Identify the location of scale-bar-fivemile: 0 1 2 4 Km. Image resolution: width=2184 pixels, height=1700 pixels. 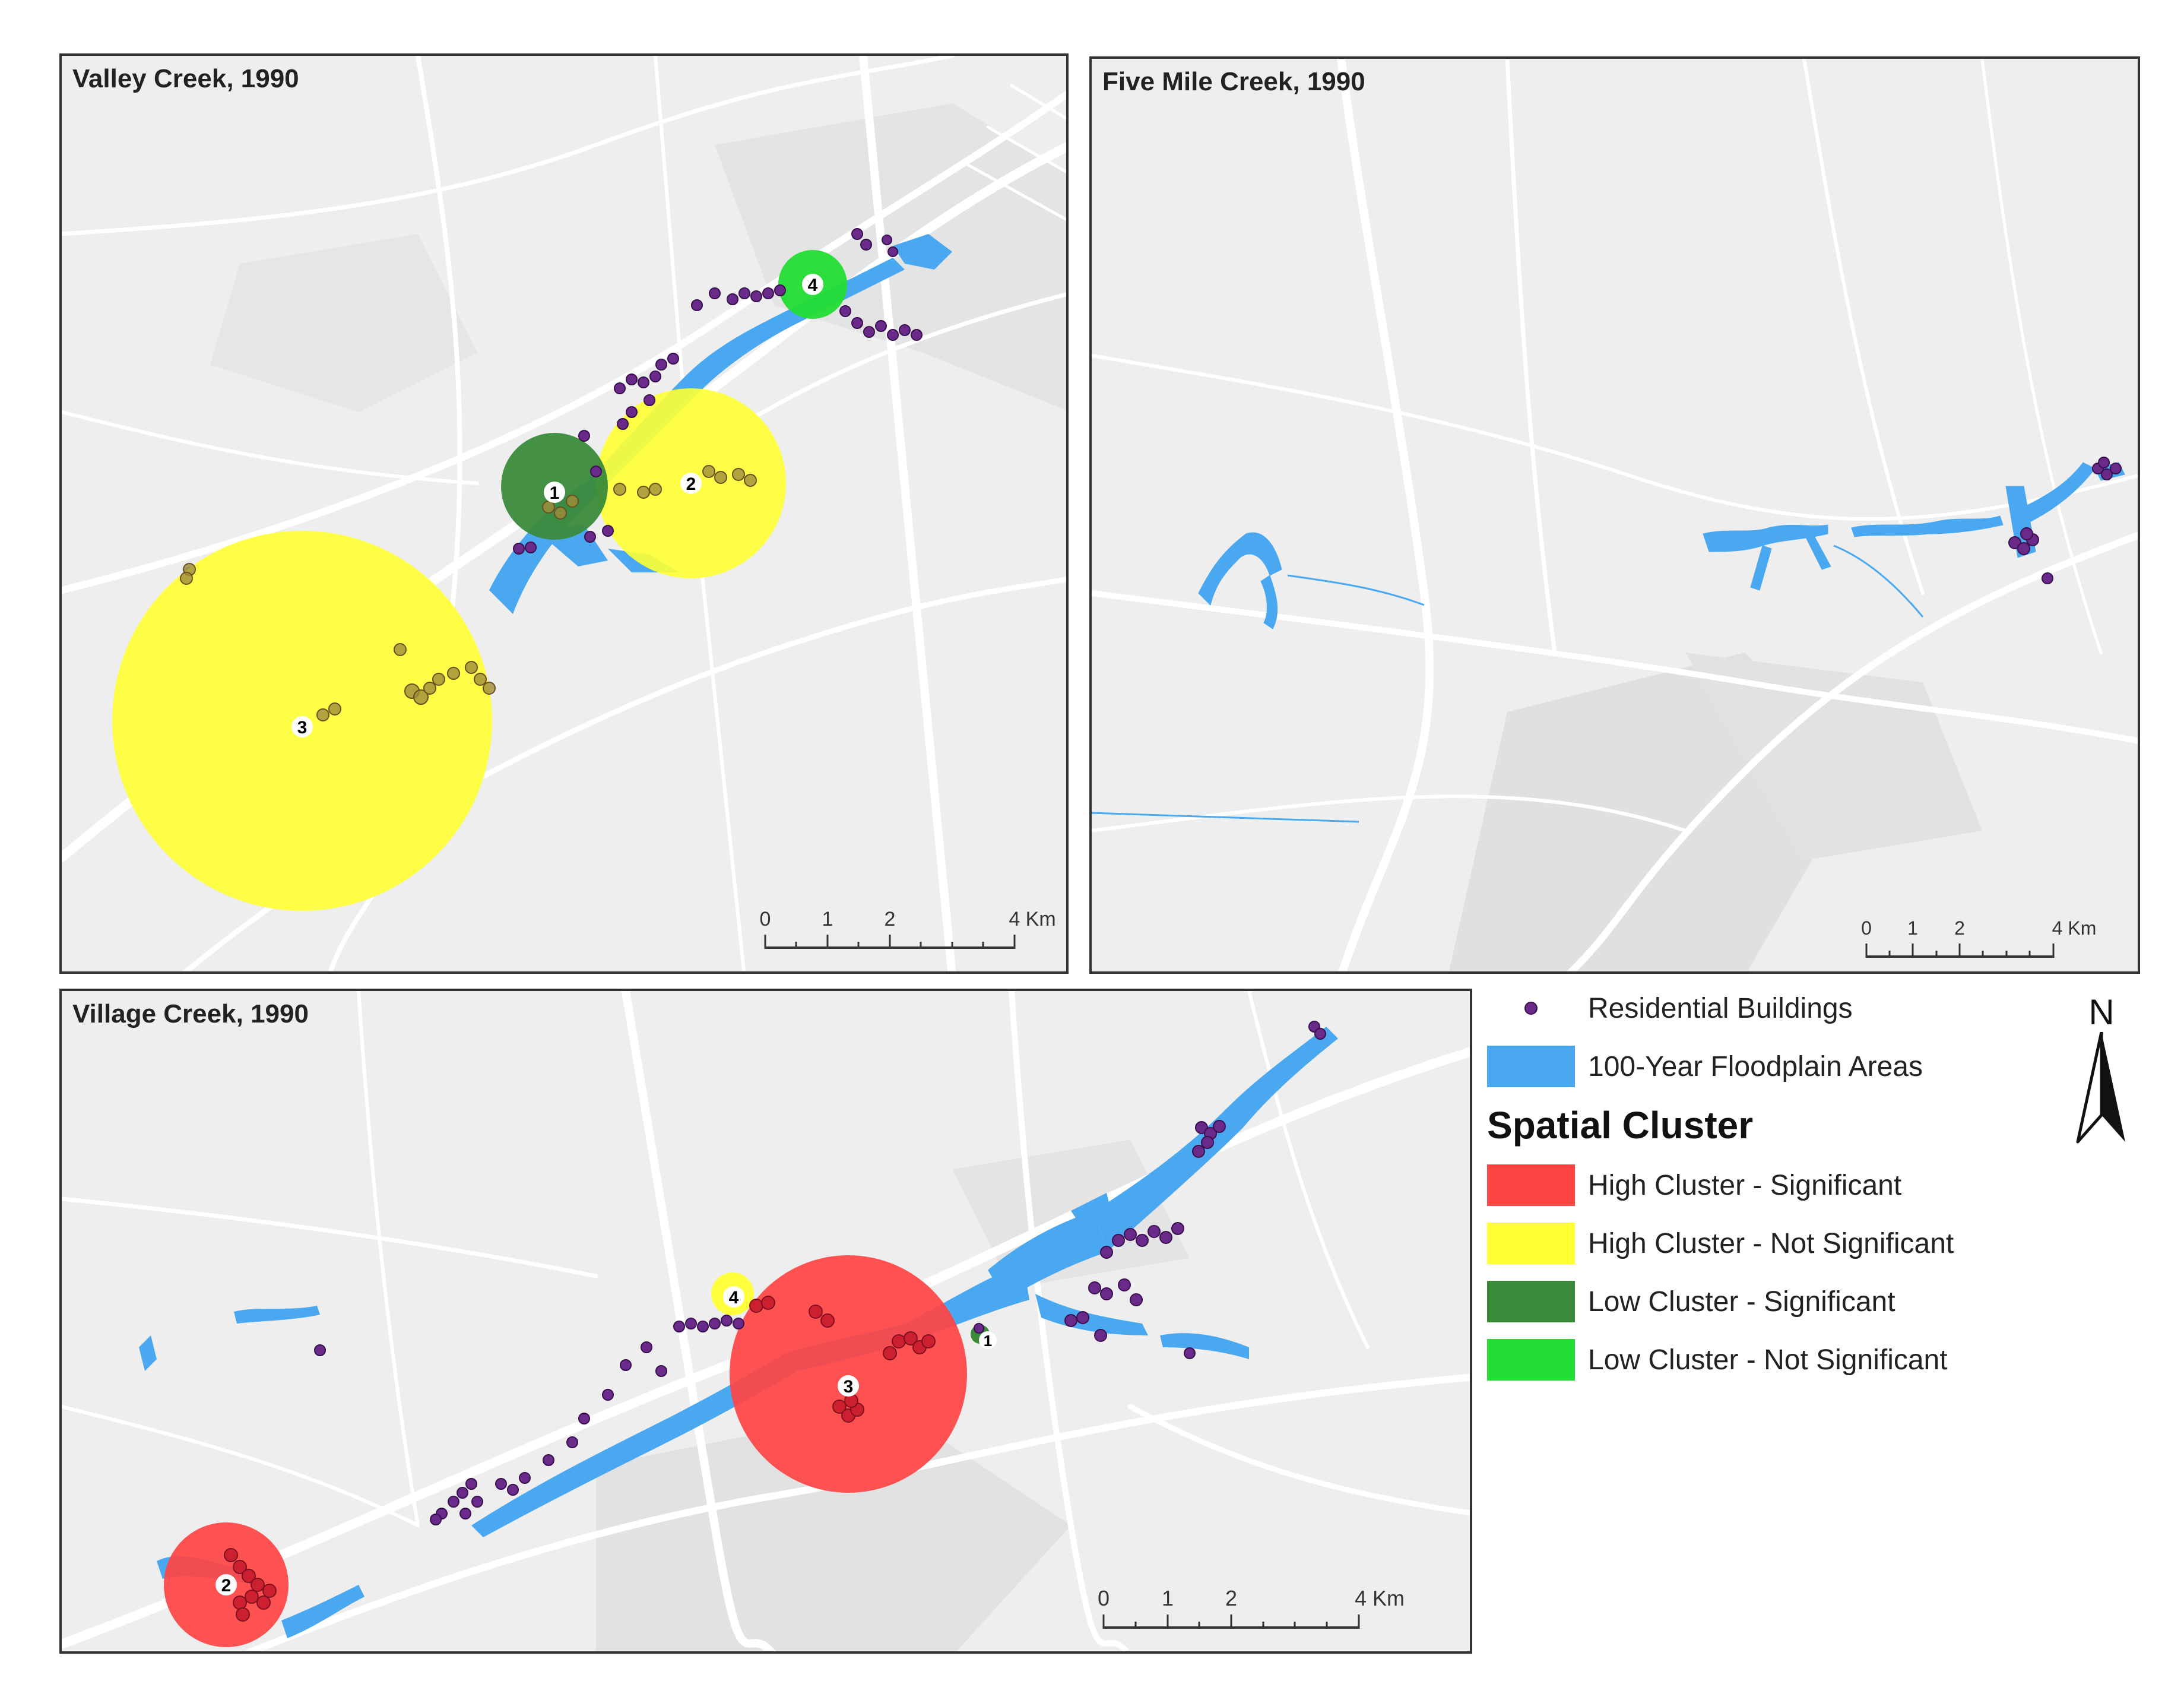
(1979, 937).